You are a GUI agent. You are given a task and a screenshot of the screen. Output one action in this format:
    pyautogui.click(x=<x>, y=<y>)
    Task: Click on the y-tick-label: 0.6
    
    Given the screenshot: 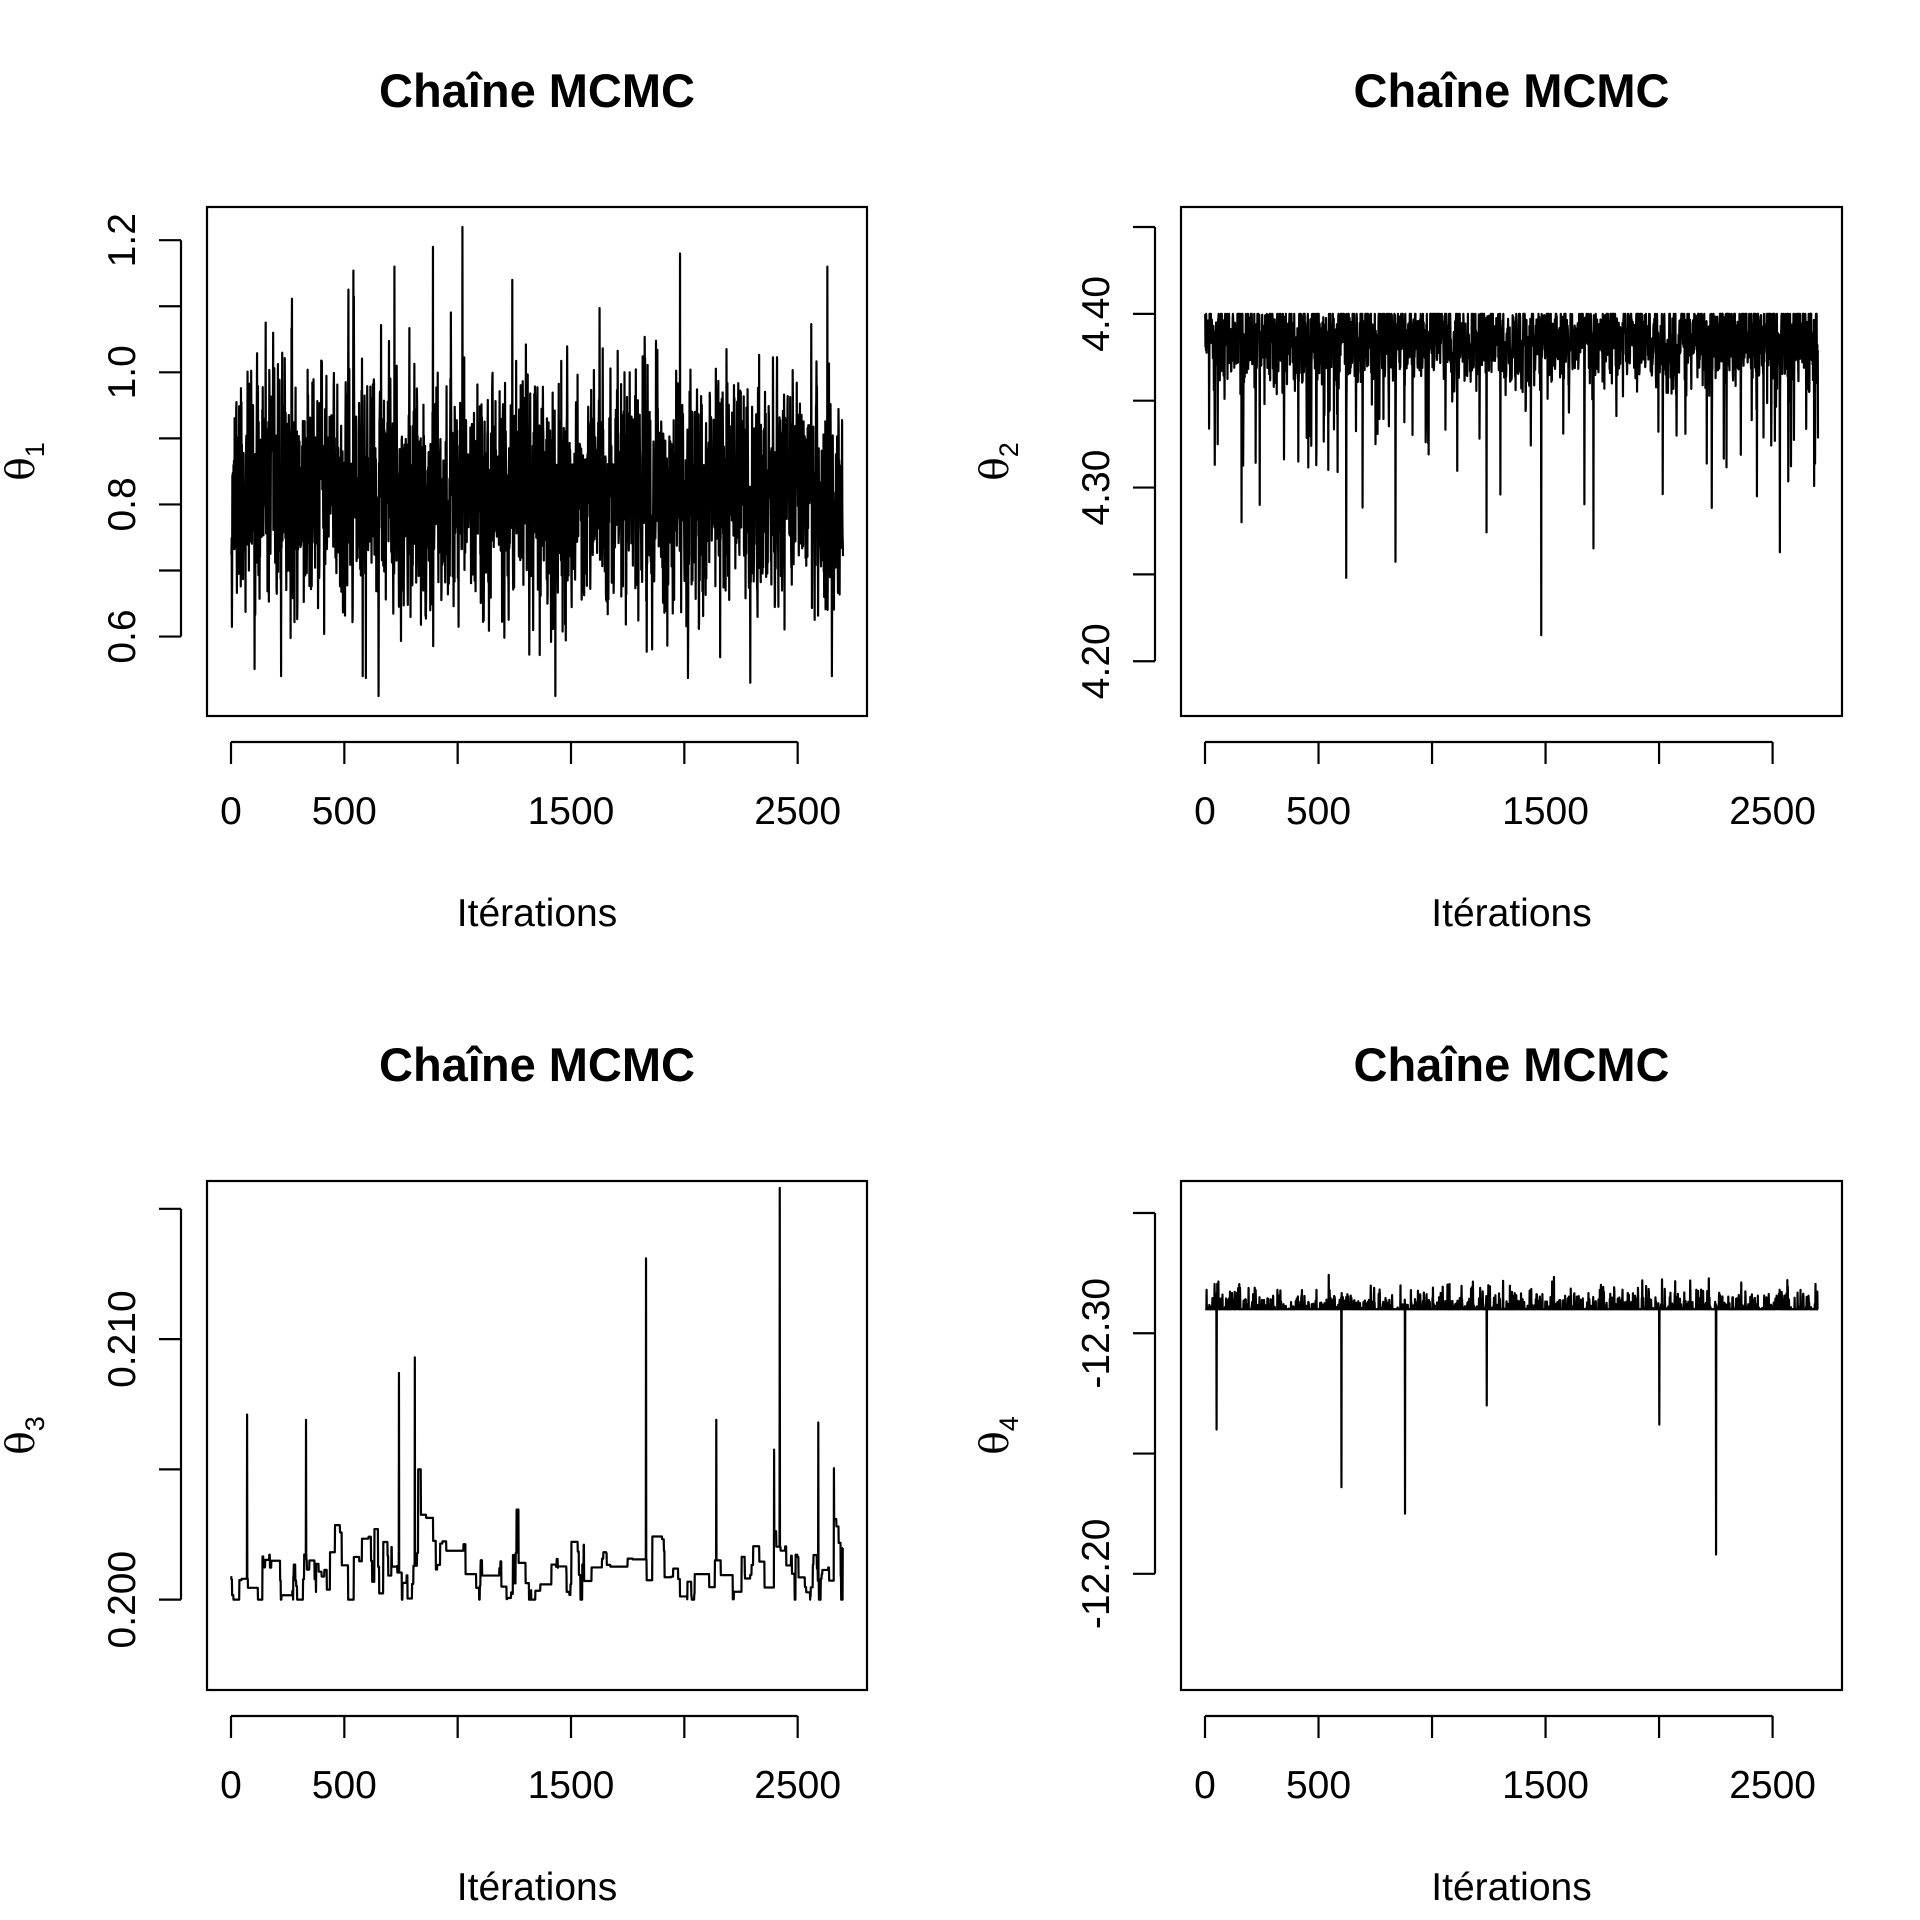 What is the action you would take?
    pyautogui.click(x=122, y=636)
    